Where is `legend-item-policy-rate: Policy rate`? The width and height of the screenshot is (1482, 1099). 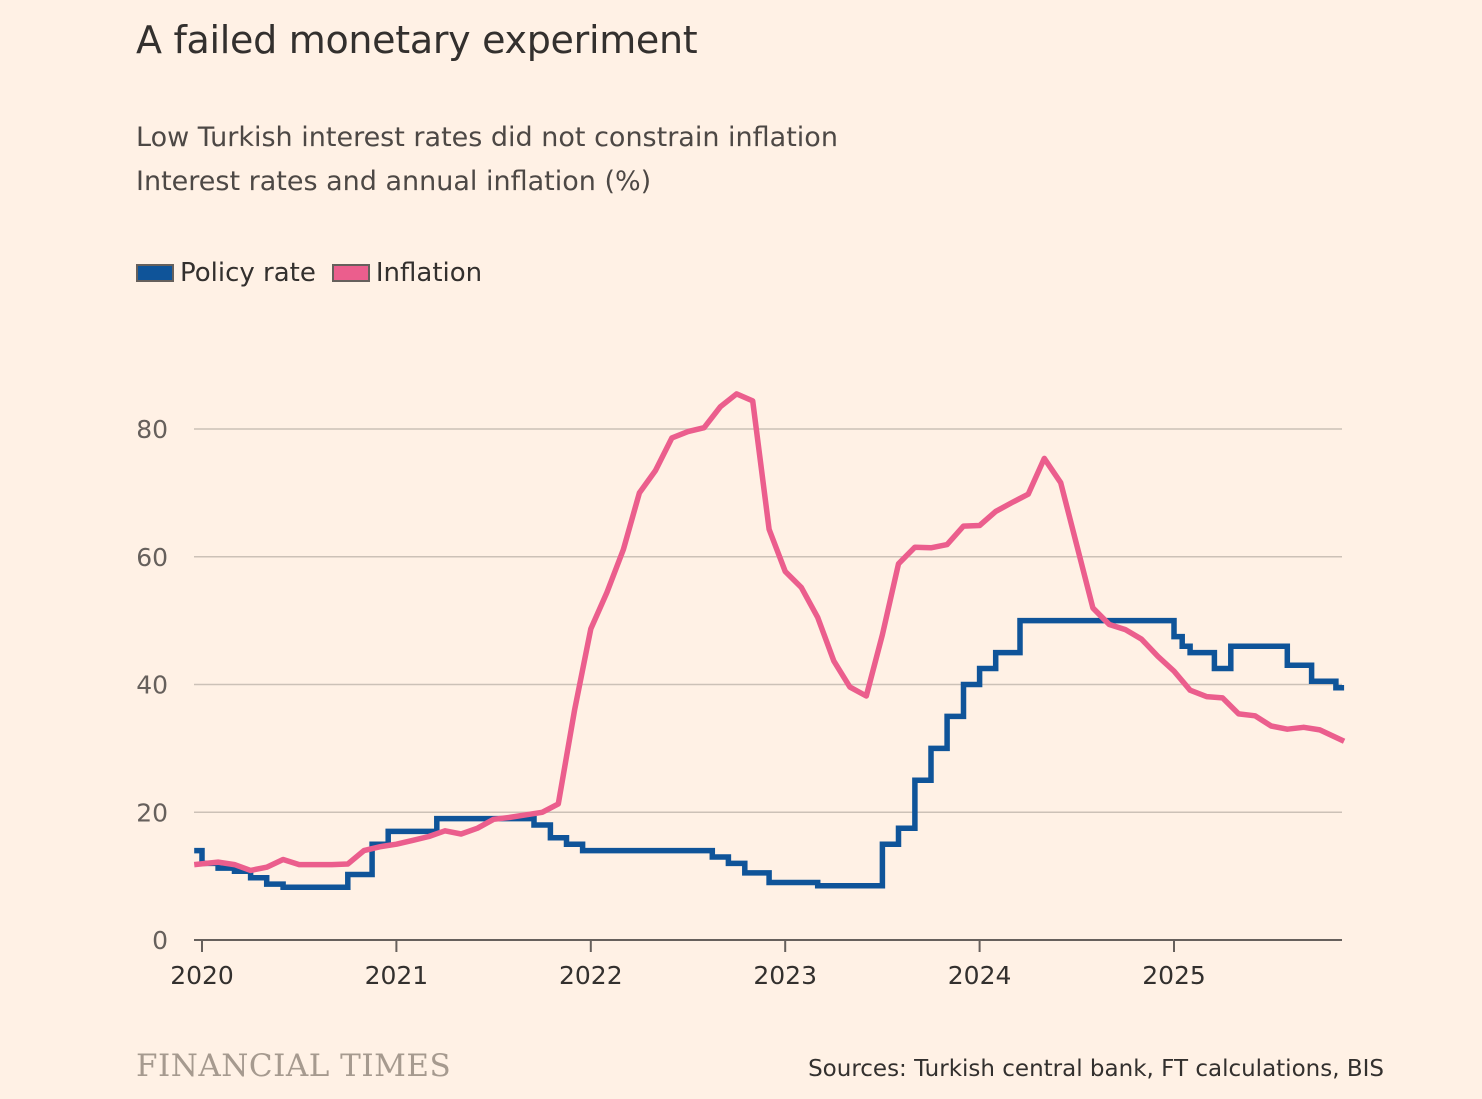
legend-item-policy-rate: Policy rate is located at coordinates (226, 273).